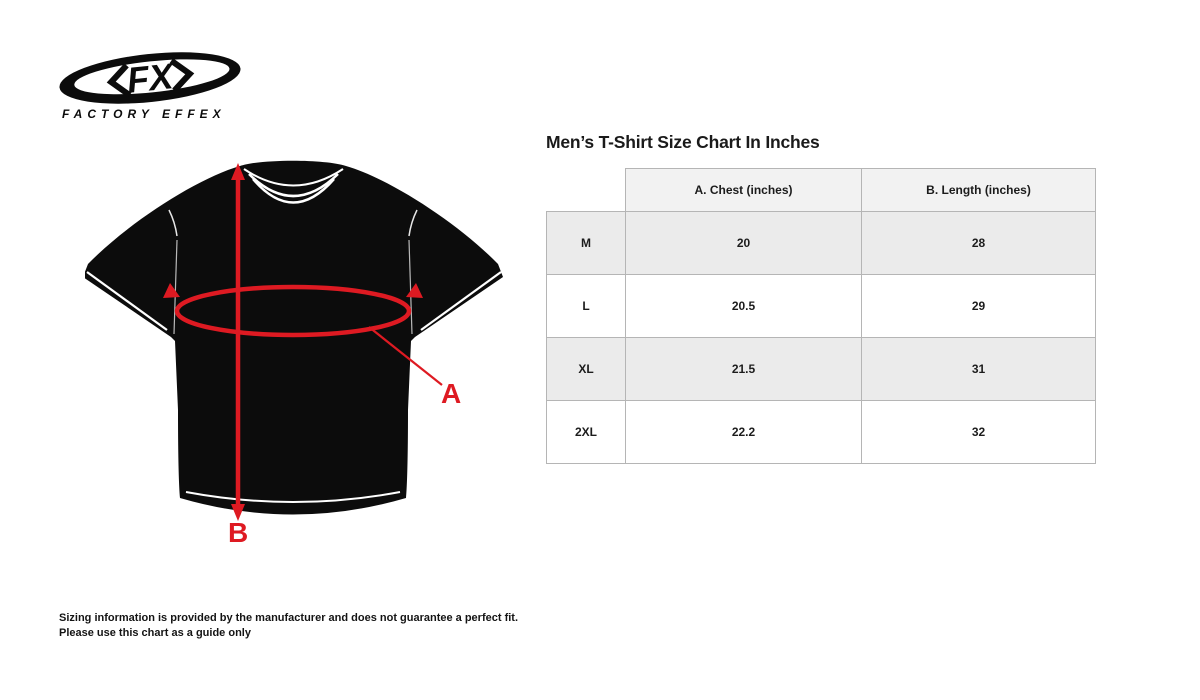  What do you see at coordinates (586, 243) in the screenshot?
I see `size-cell: M` at bounding box center [586, 243].